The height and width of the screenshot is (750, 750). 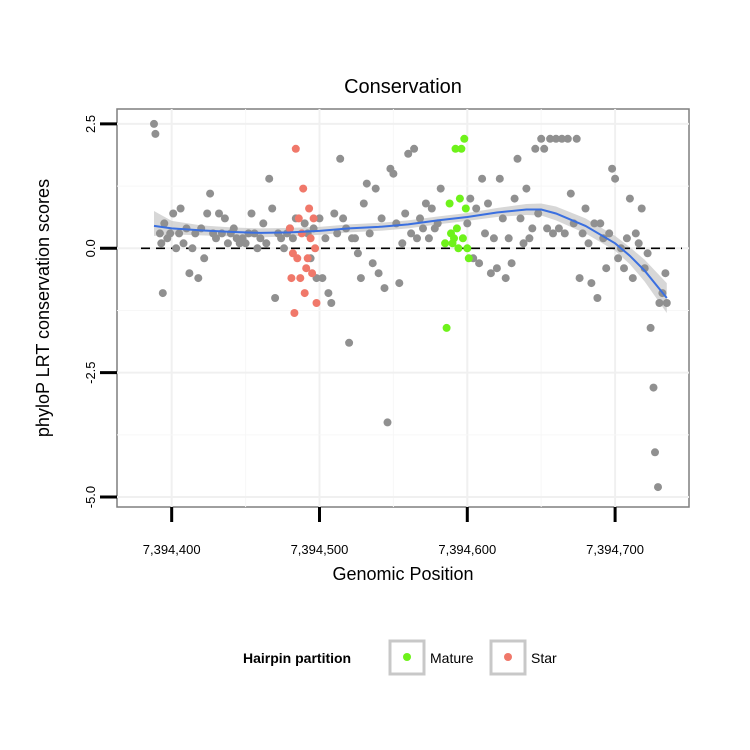 What do you see at coordinates (320, 549) in the screenshot?
I see `x-tick-label: 7,394,500` at bounding box center [320, 549].